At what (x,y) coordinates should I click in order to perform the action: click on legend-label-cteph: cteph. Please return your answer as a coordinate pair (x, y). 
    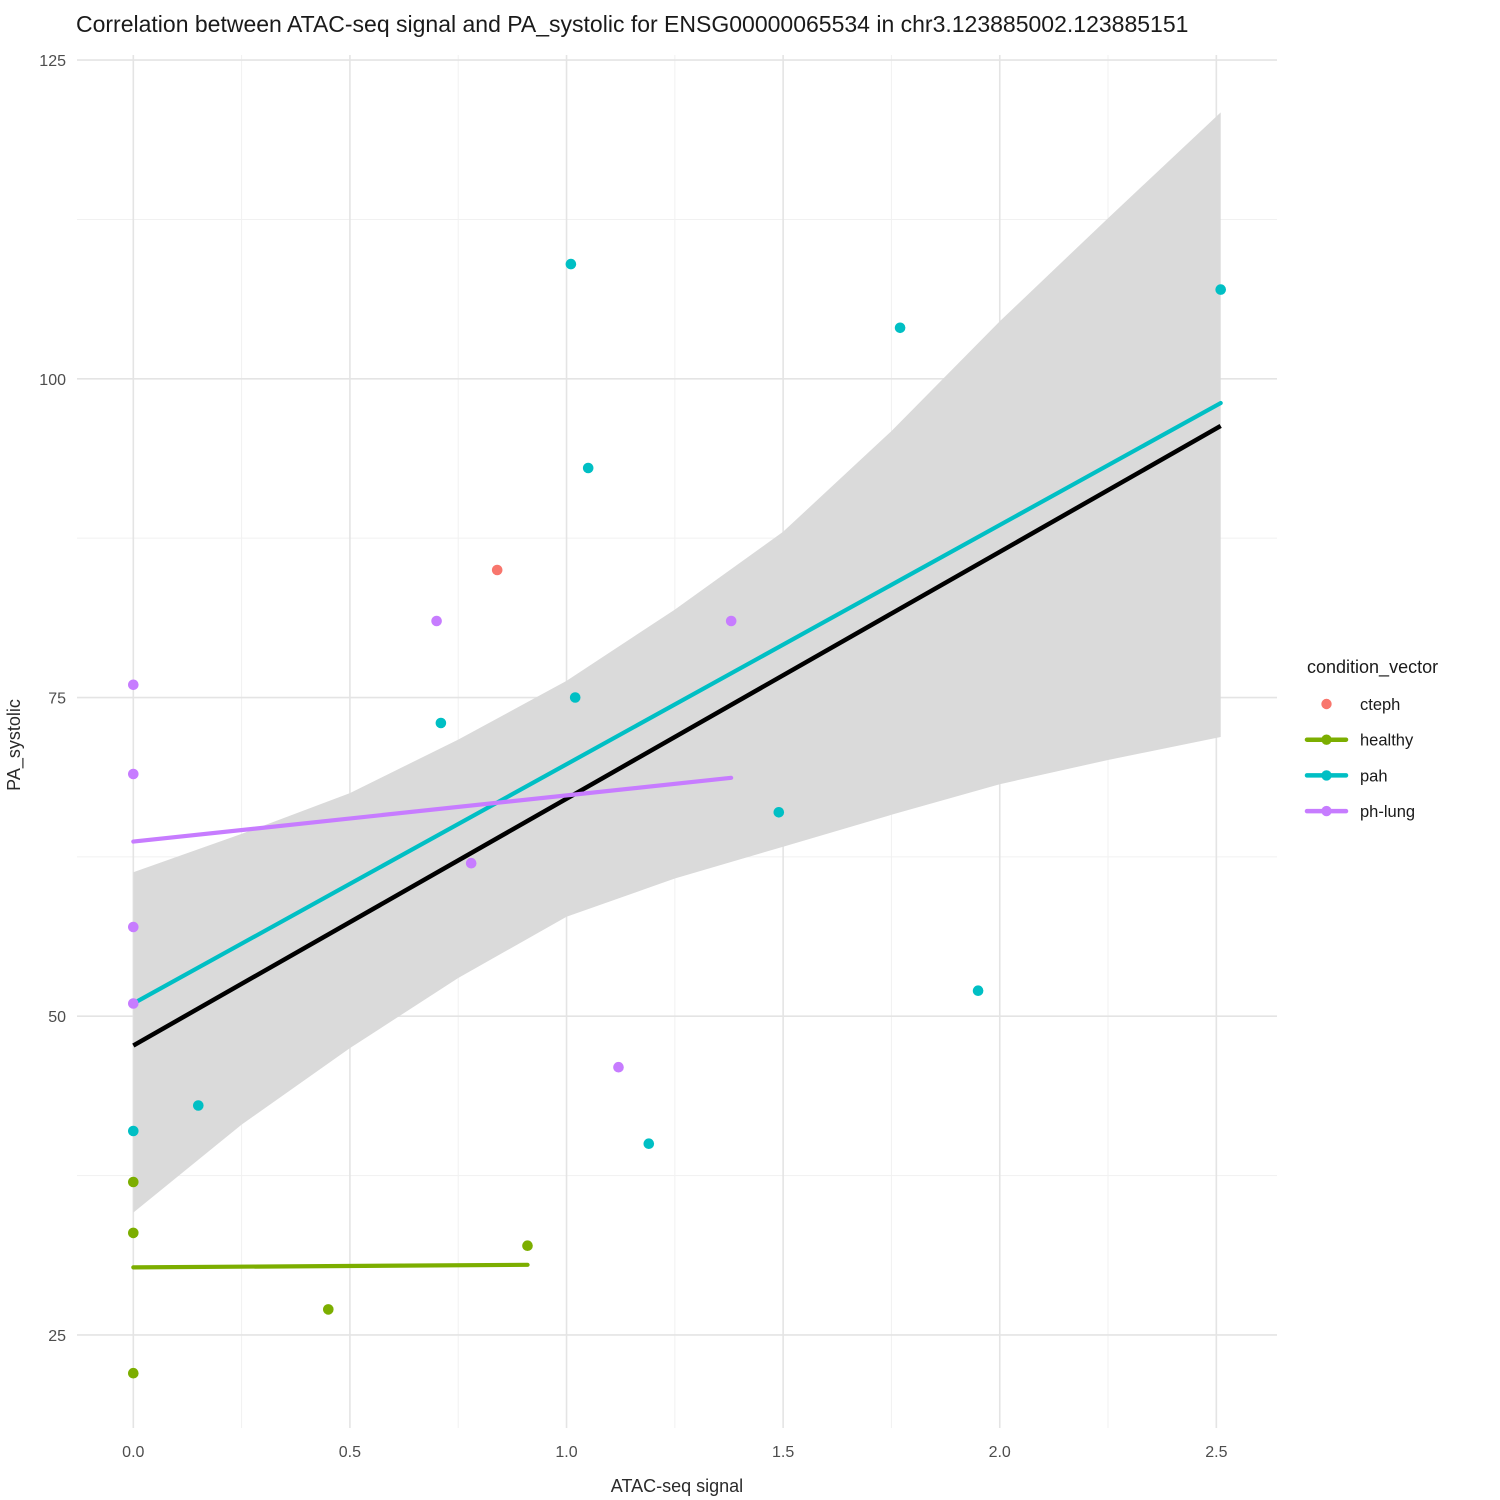
    Looking at the image, I should click on (1380, 705).